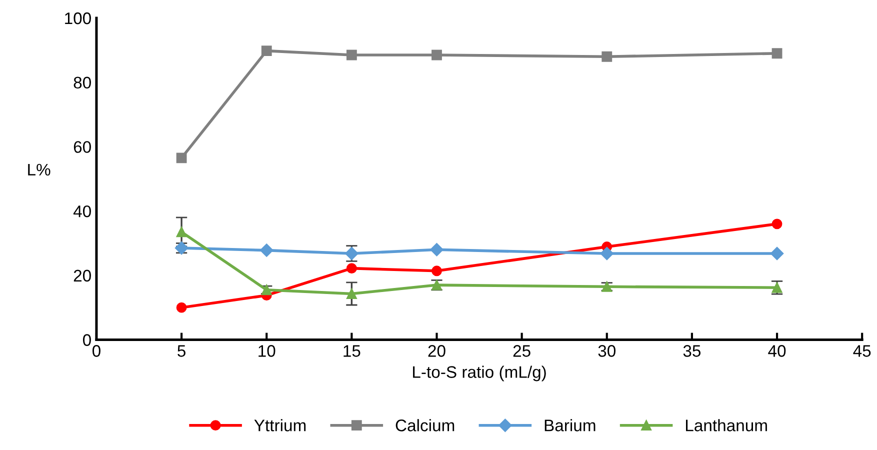 The height and width of the screenshot is (450, 877). What do you see at coordinates (437, 351) in the screenshot?
I see `x-tick-label: 20` at bounding box center [437, 351].